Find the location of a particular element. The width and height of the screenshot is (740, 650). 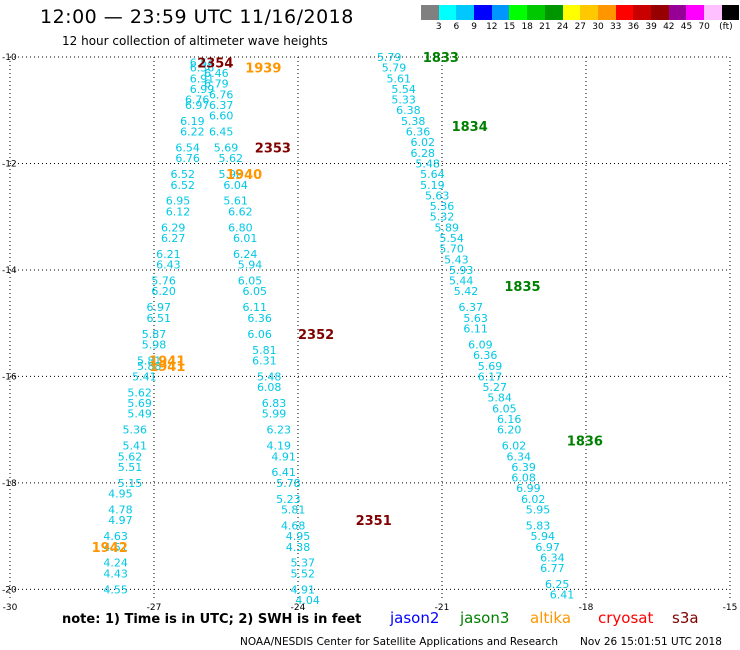

y-tick-label: -20 is located at coordinates (9, 590).